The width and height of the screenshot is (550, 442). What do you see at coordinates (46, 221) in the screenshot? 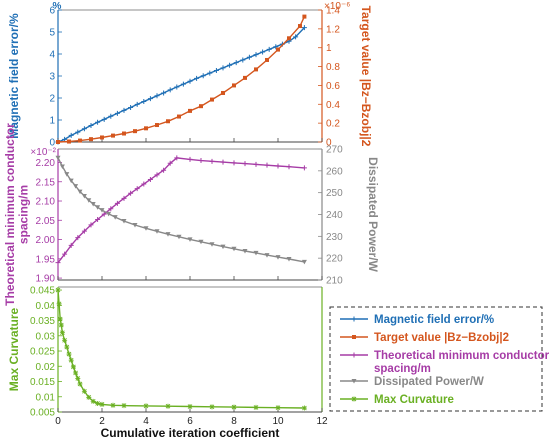
I see `y-tick-label: 2.05` at bounding box center [46, 221].